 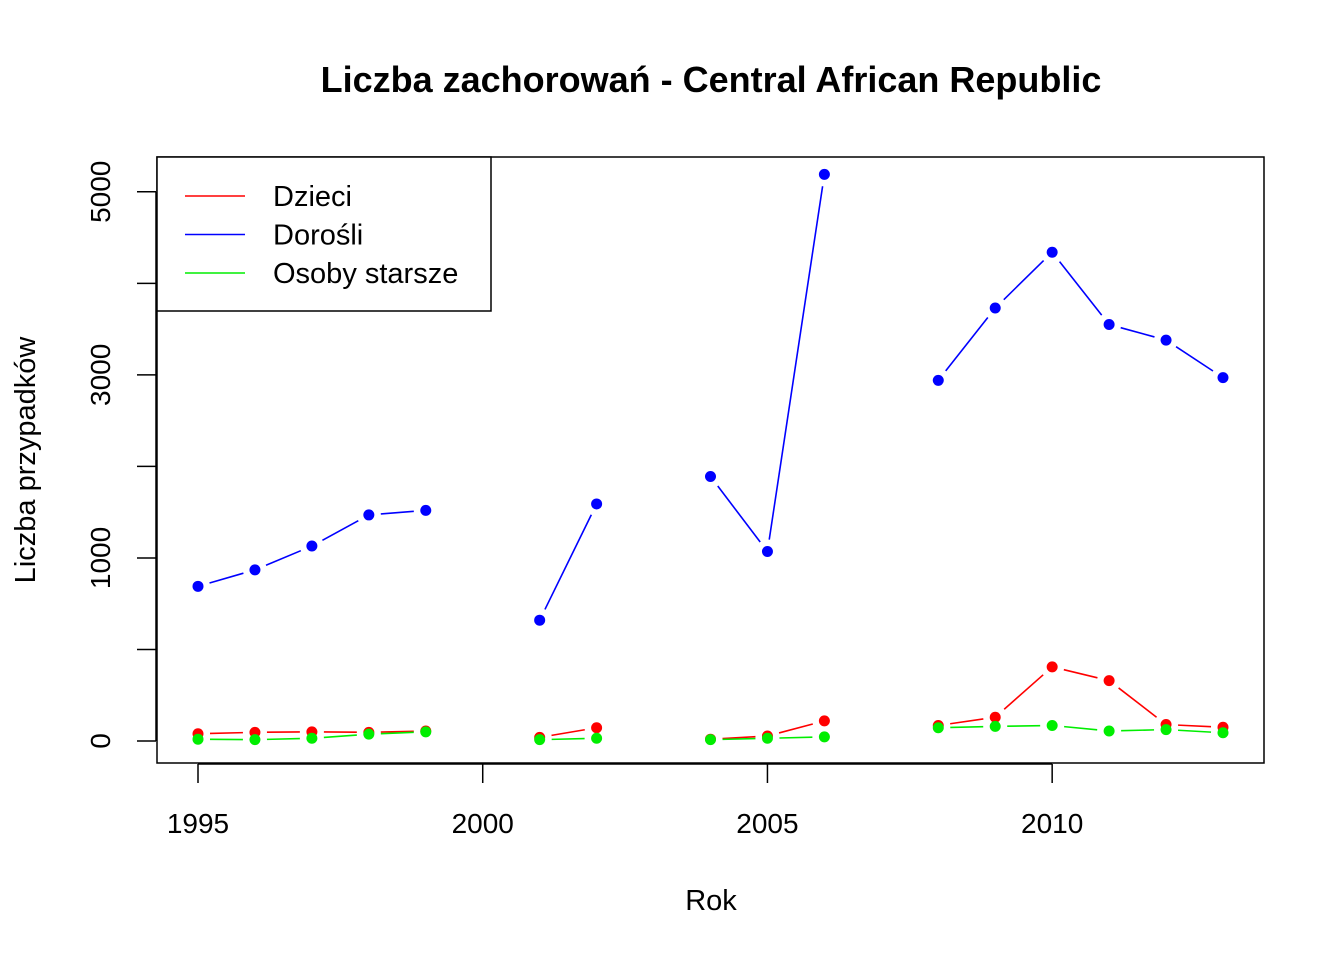 I want to click on x-axis-label: Rok, so click(x=711, y=901).